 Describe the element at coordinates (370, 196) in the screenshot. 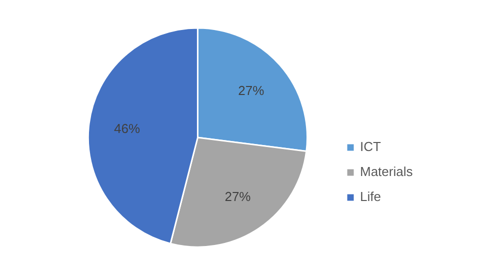

I see `legend-label: Life` at that location.